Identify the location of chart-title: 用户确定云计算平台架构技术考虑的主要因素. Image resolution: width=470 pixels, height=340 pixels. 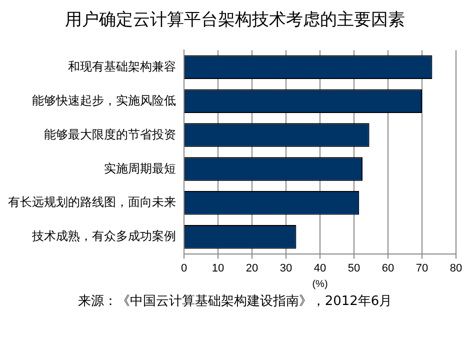
(235, 20).